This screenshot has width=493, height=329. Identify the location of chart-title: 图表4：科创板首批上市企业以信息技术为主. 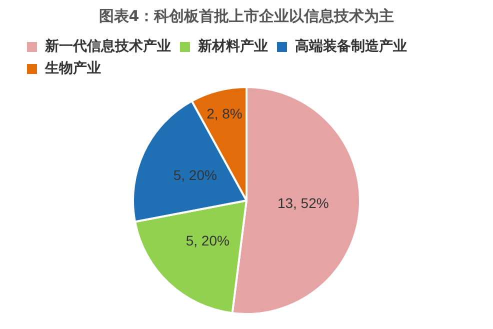
(246, 15).